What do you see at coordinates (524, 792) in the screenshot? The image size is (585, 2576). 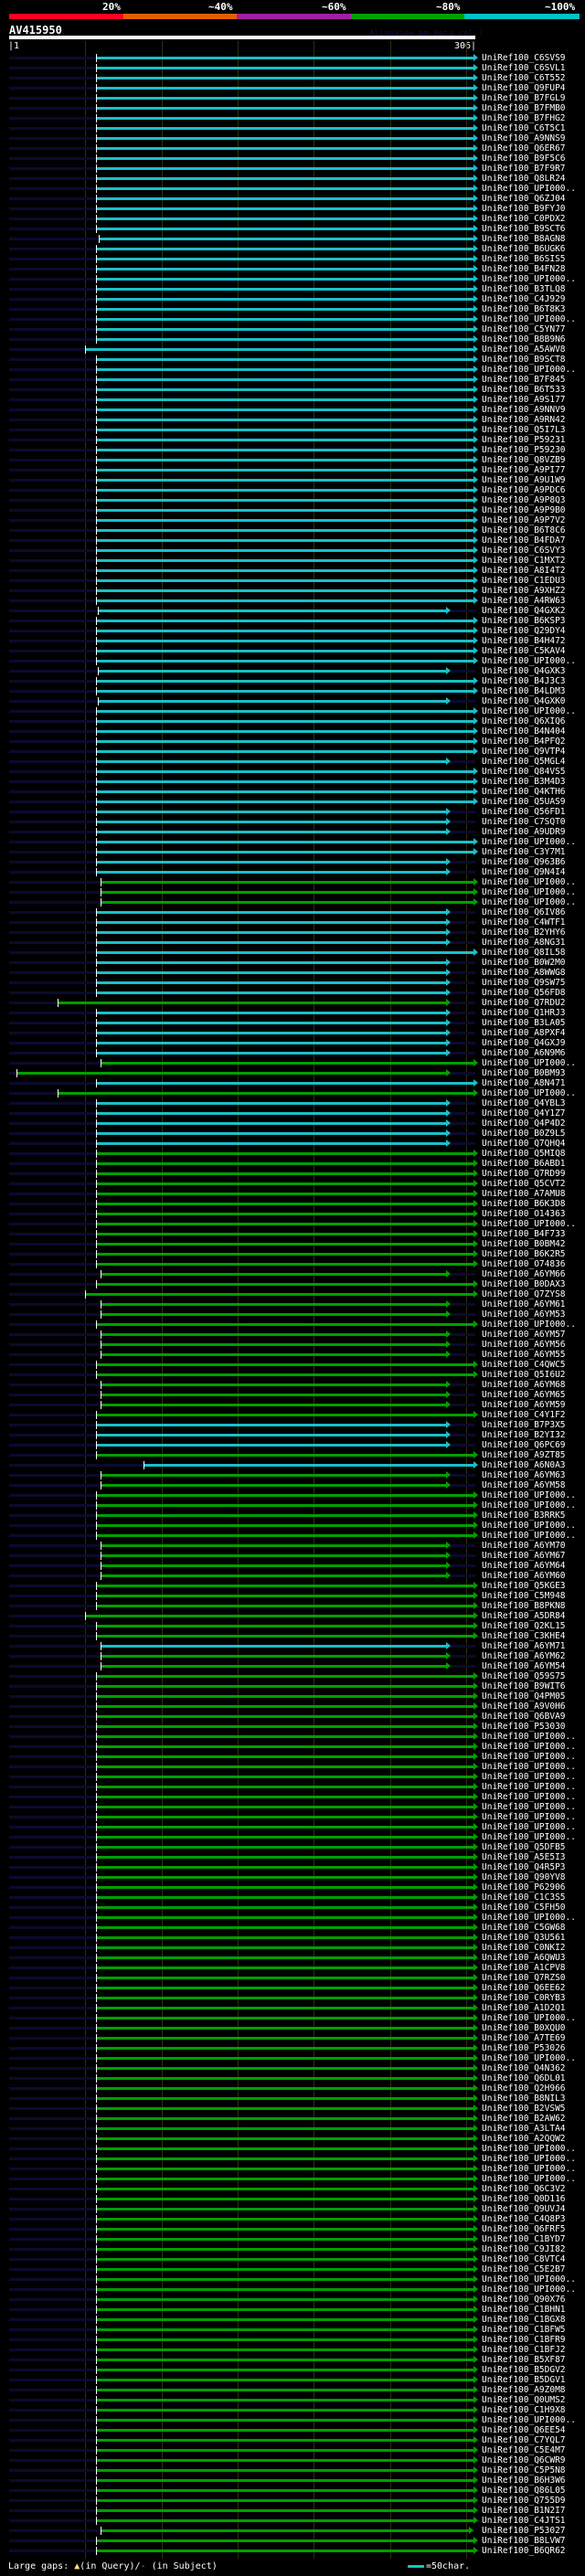 I see `hit-label: UniRef100_Q4KTH6` at bounding box center [524, 792].